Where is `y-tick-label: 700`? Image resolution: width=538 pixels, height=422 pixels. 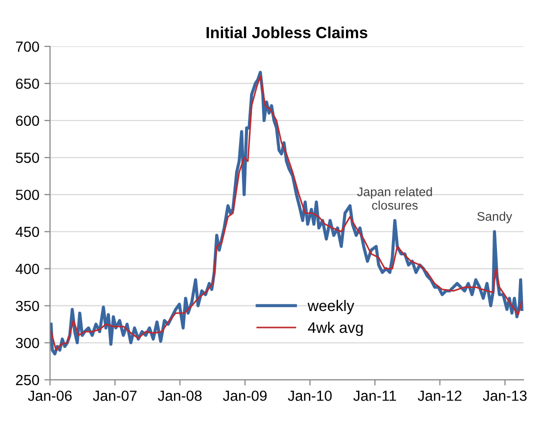
y-tick-label: 700 is located at coordinates (28, 47).